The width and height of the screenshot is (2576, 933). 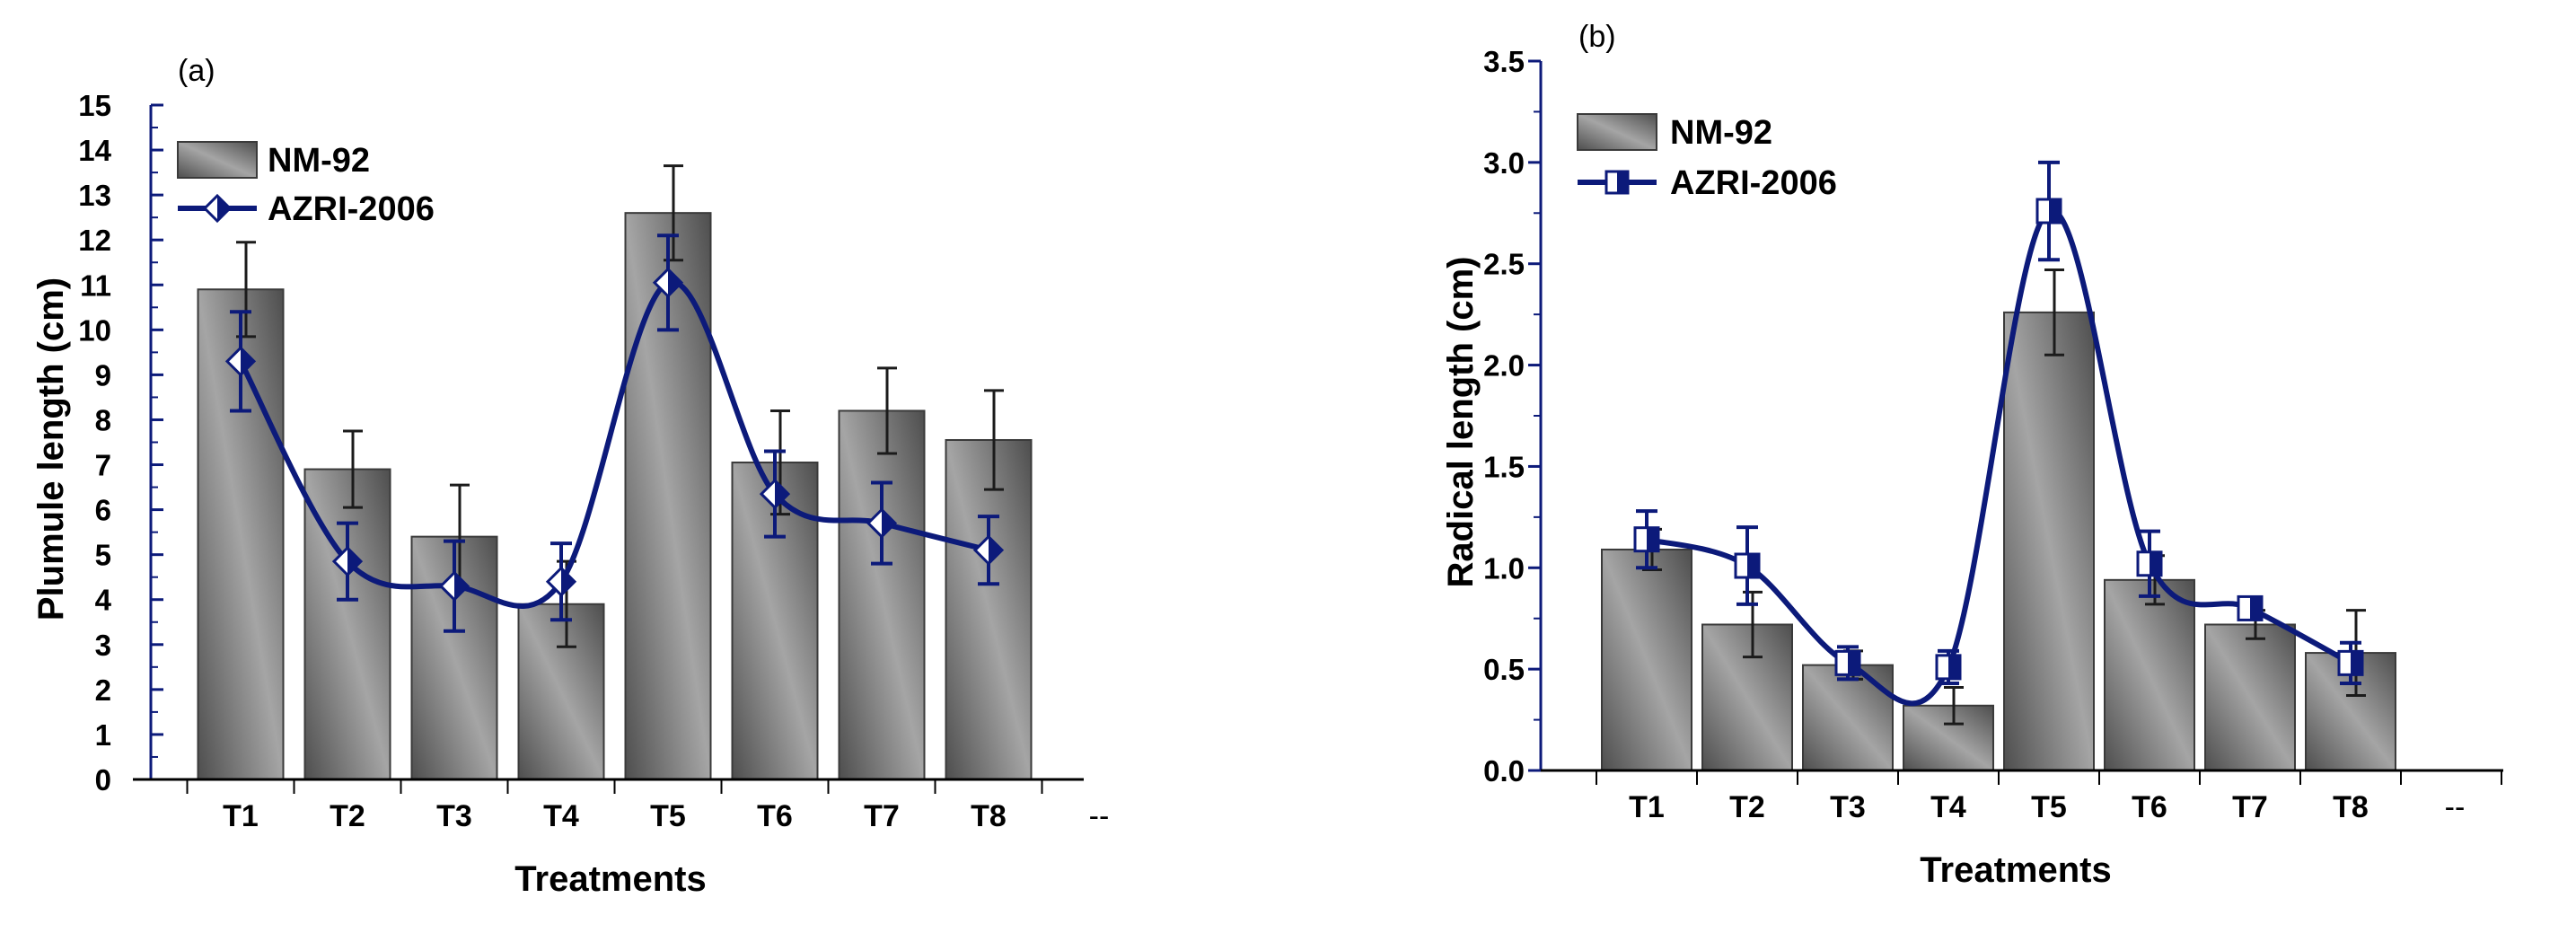 What do you see at coordinates (103, 780) in the screenshot?
I see `panel-a-y-tick-label: 0` at bounding box center [103, 780].